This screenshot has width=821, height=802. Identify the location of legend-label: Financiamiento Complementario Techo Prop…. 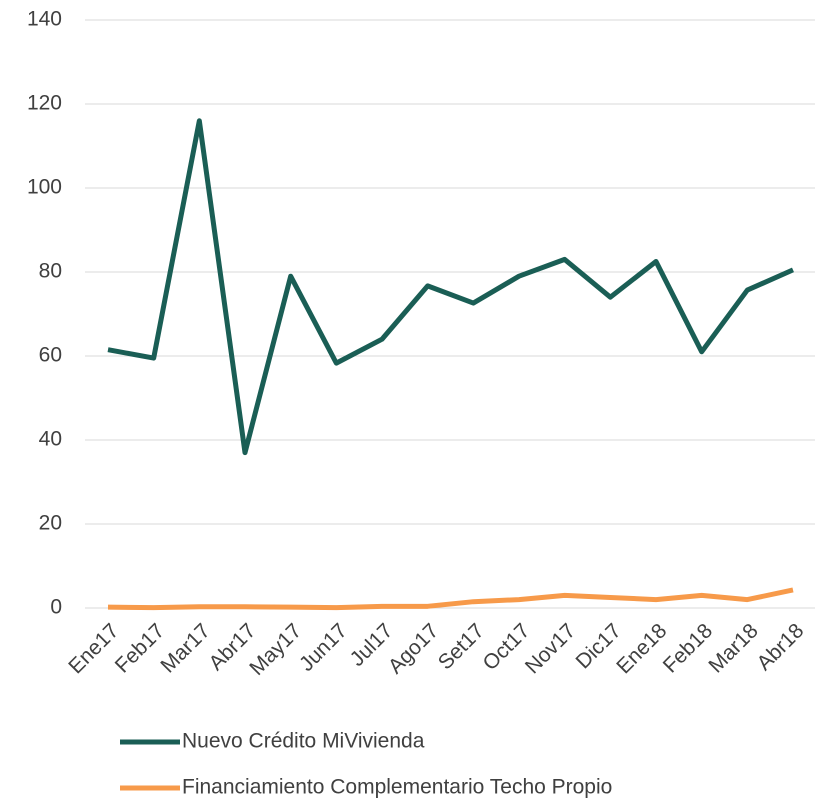
(397, 787).